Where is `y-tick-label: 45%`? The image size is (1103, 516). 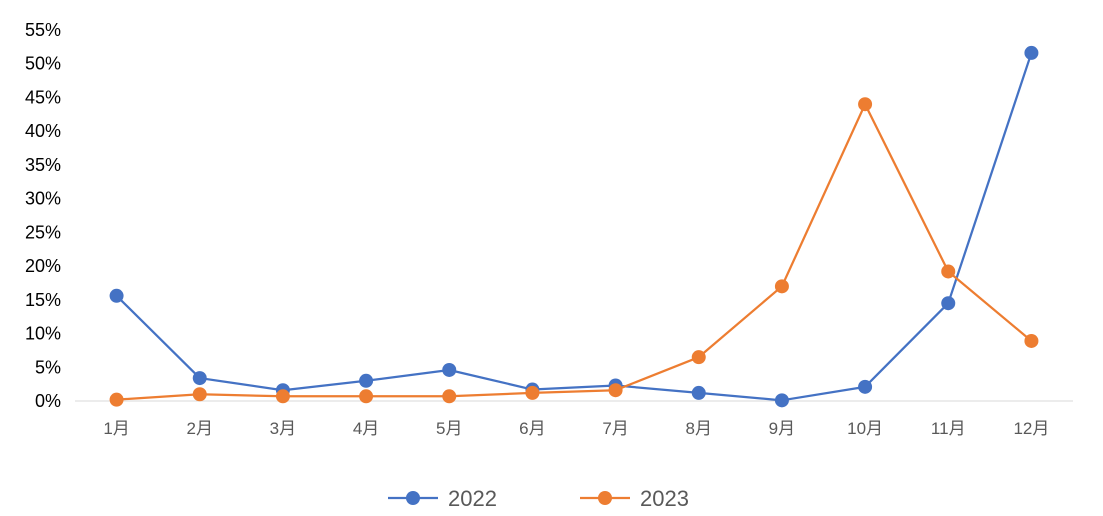
y-tick-label: 45% is located at coordinates (43, 97).